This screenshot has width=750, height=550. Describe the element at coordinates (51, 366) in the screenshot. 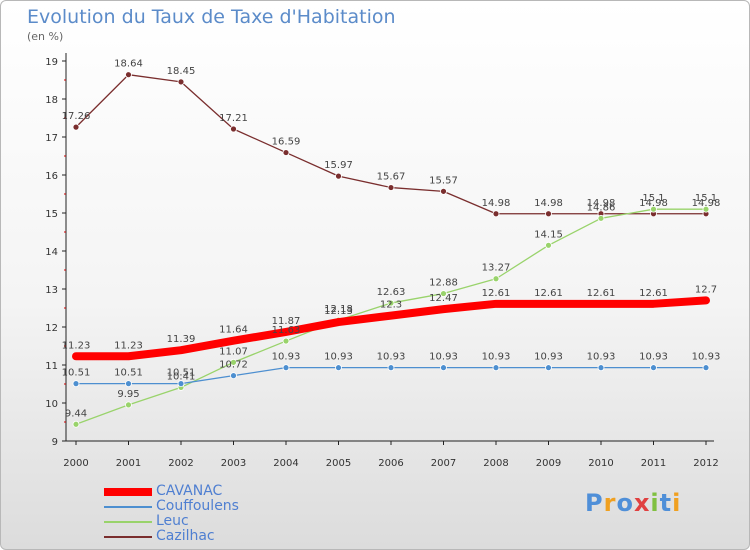

I see `y-tick-label: 11` at that location.